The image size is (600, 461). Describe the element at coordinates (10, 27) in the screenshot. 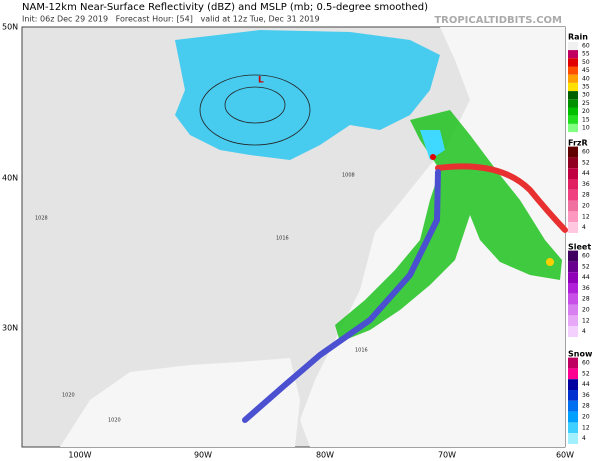

I see `lat-label: 50N` at that location.